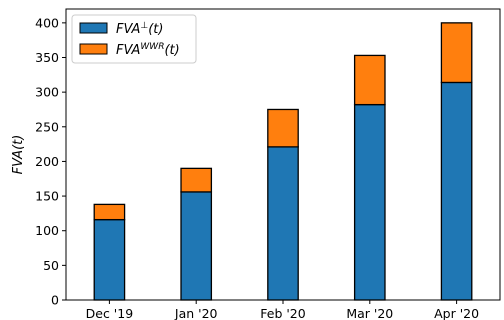 This screenshot has width=504, height=320. Describe the element at coordinates (47, 161) in the screenshot. I see `y-tick-label: 200` at that location.